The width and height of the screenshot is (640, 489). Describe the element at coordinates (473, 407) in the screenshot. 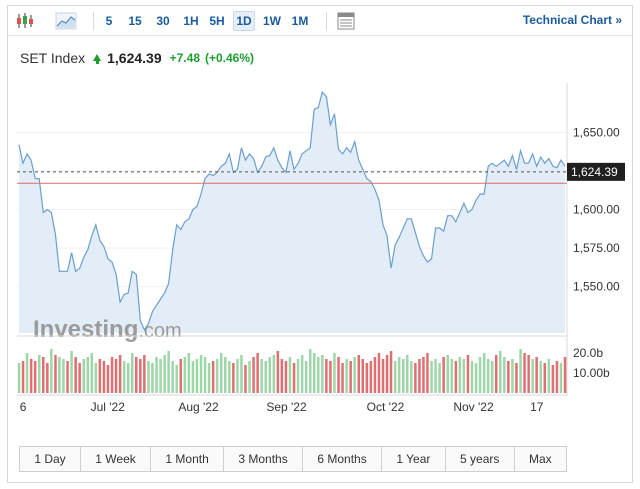

I see `time-tick-label: Nov '22` at that location.